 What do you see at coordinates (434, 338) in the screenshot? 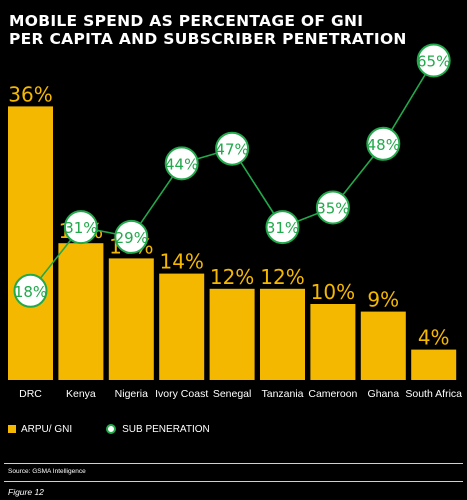
I see `bar-value-label-8: 4%` at bounding box center [434, 338].